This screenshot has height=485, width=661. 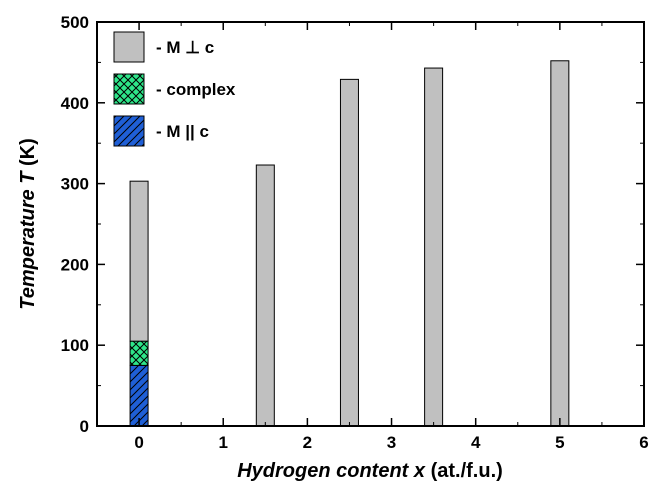 What do you see at coordinates (222, 442) in the screenshot?
I see `x-tick-label-1: 1` at bounding box center [222, 442].